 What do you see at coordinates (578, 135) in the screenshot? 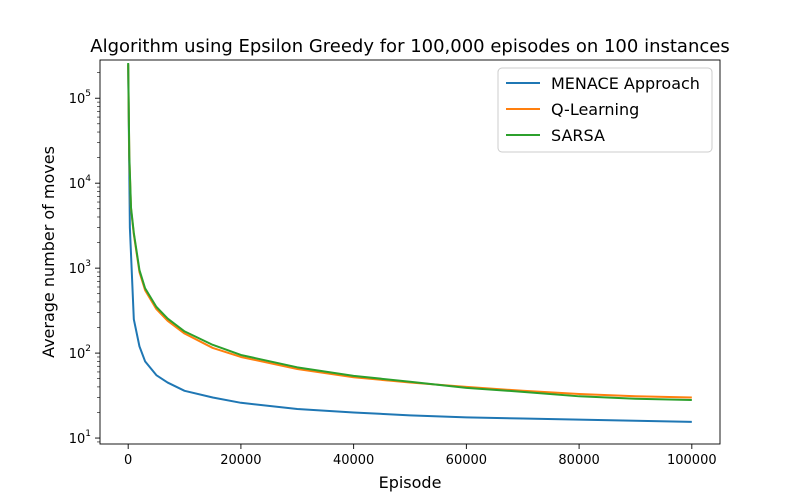
I see `legend-label-2: SARSA` at bounding box center [578, 135].